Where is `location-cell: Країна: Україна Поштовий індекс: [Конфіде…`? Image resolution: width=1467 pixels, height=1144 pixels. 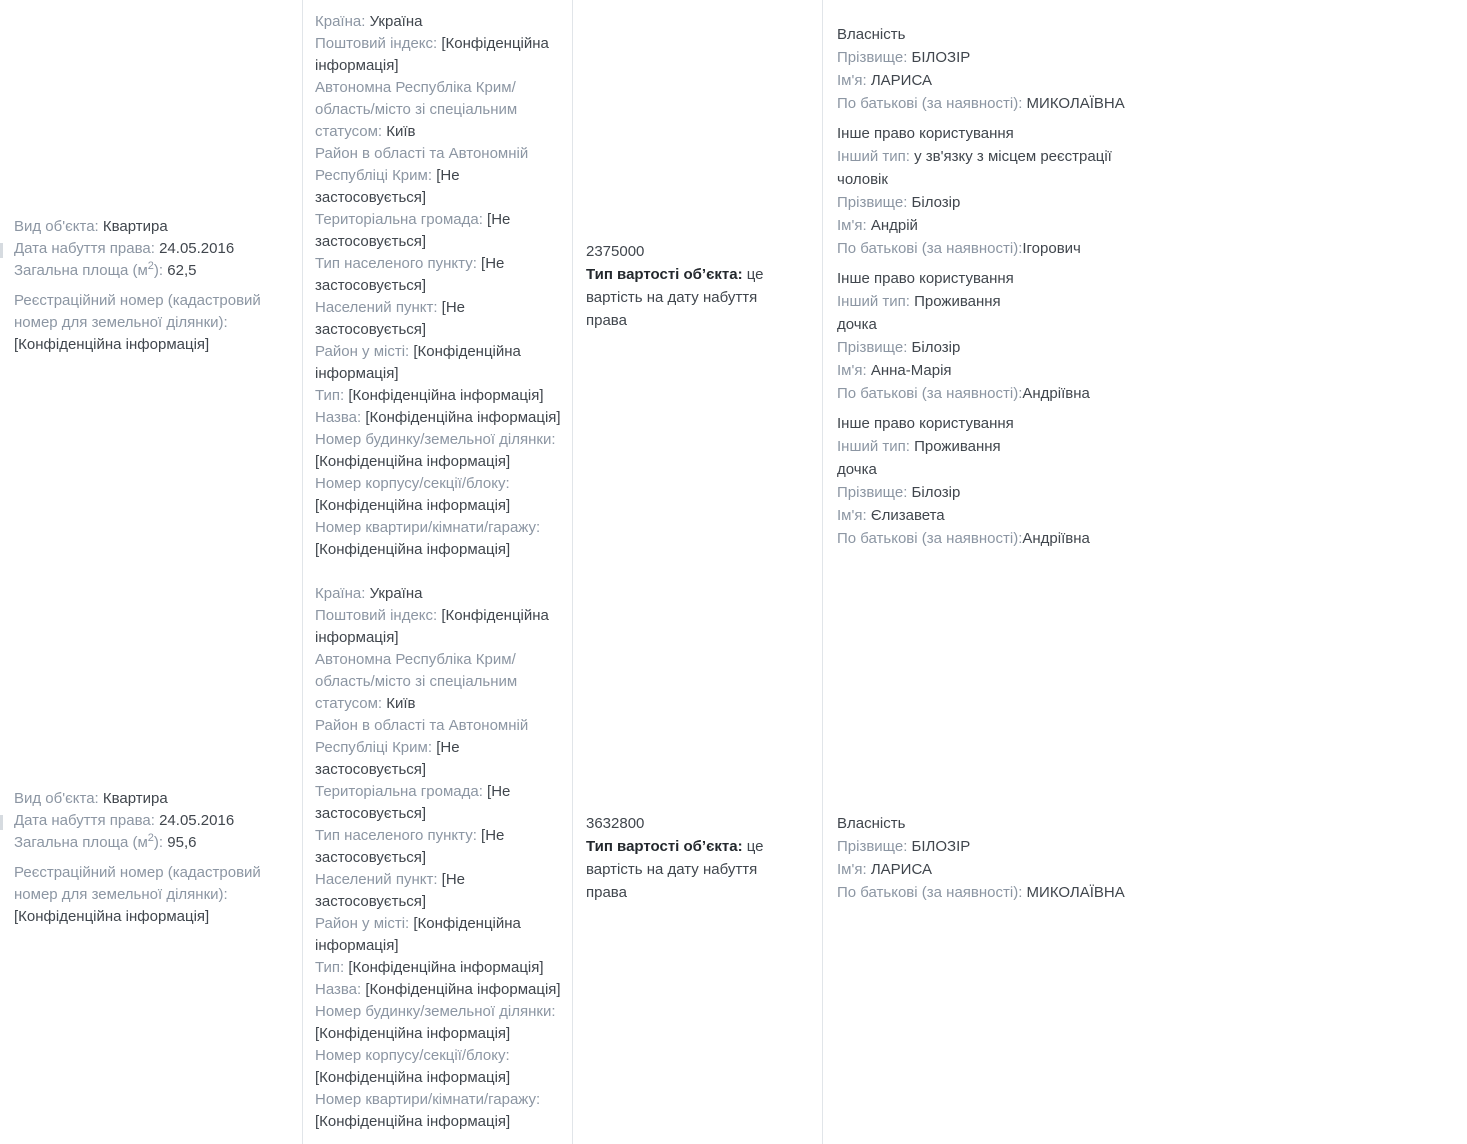
location-cell: Країна: Україна Поштовий індекс: [Конфіде… is located at coordinates (438, 286).